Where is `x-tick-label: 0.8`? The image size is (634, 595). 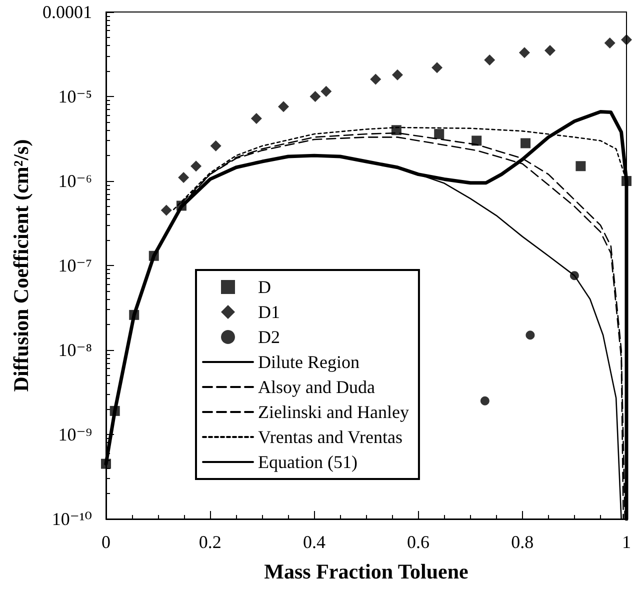
x-tick-label: 0.8 is located at coordinates (522, 542).